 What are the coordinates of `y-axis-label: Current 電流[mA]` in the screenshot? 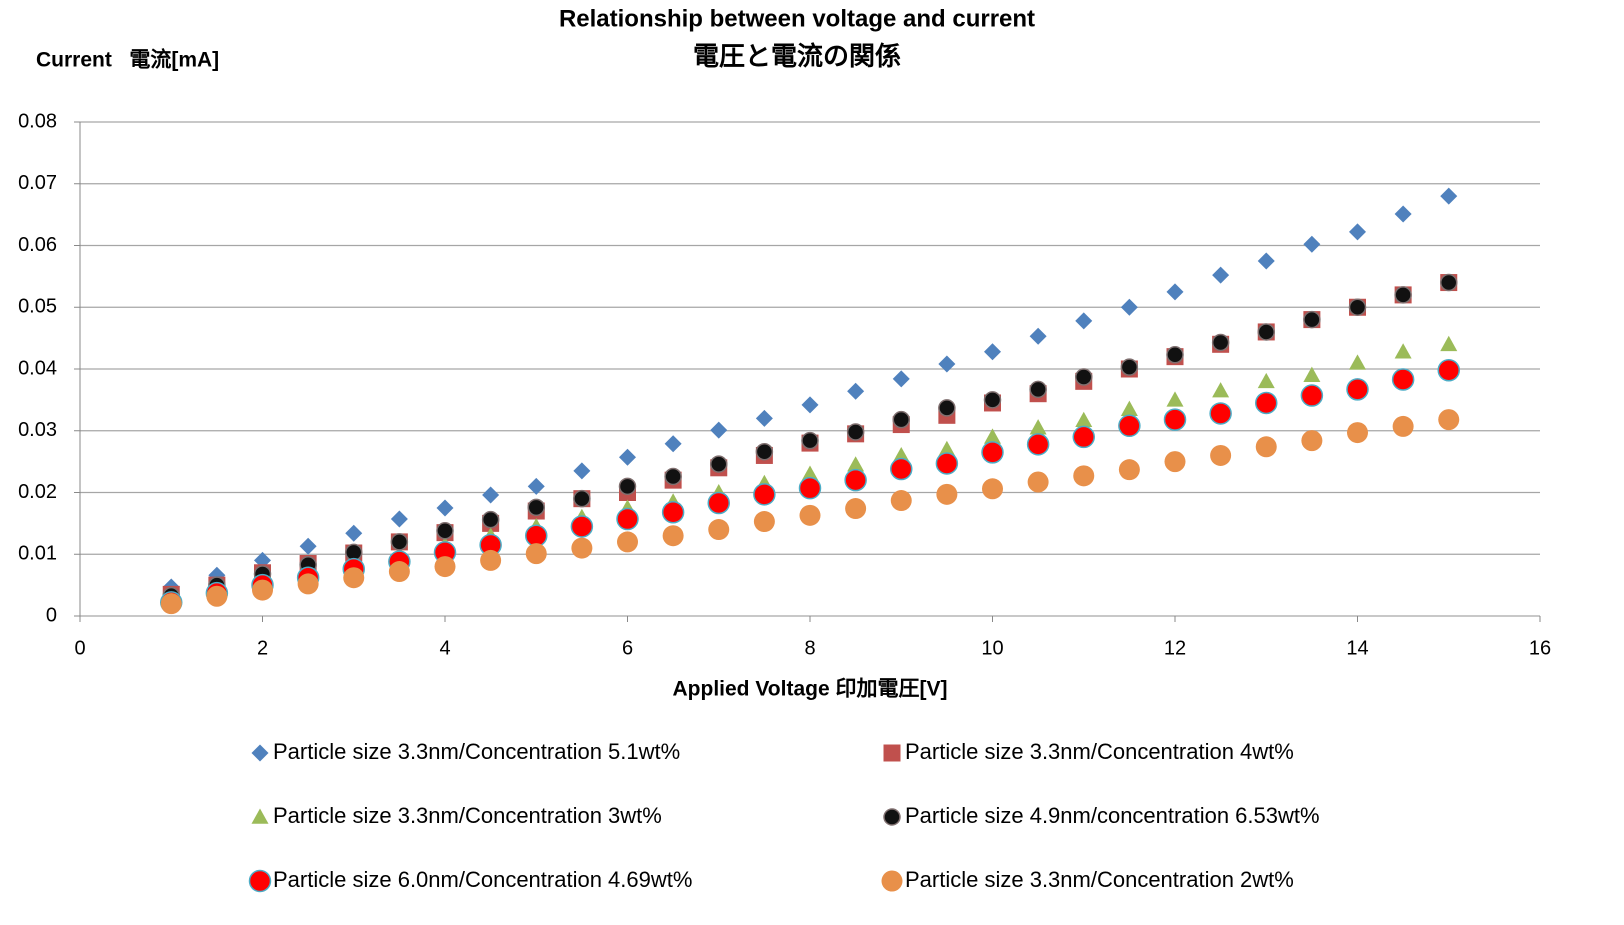 It's located at (127, 60).